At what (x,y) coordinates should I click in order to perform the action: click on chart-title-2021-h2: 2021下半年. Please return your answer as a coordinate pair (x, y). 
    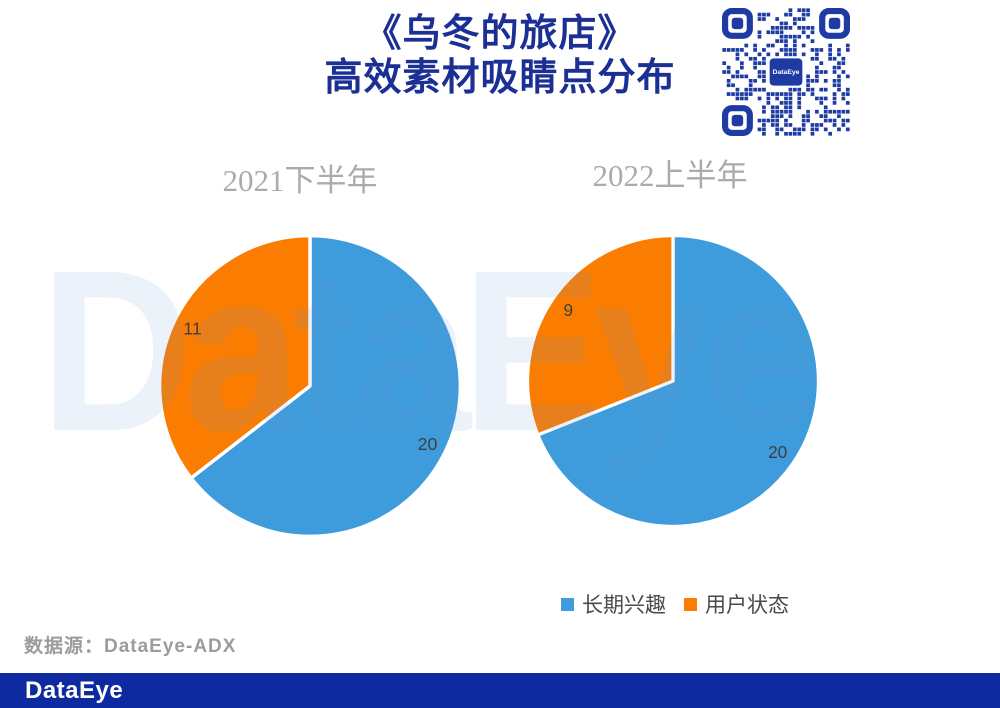
    Looking at the image, I should click on (300, 180).